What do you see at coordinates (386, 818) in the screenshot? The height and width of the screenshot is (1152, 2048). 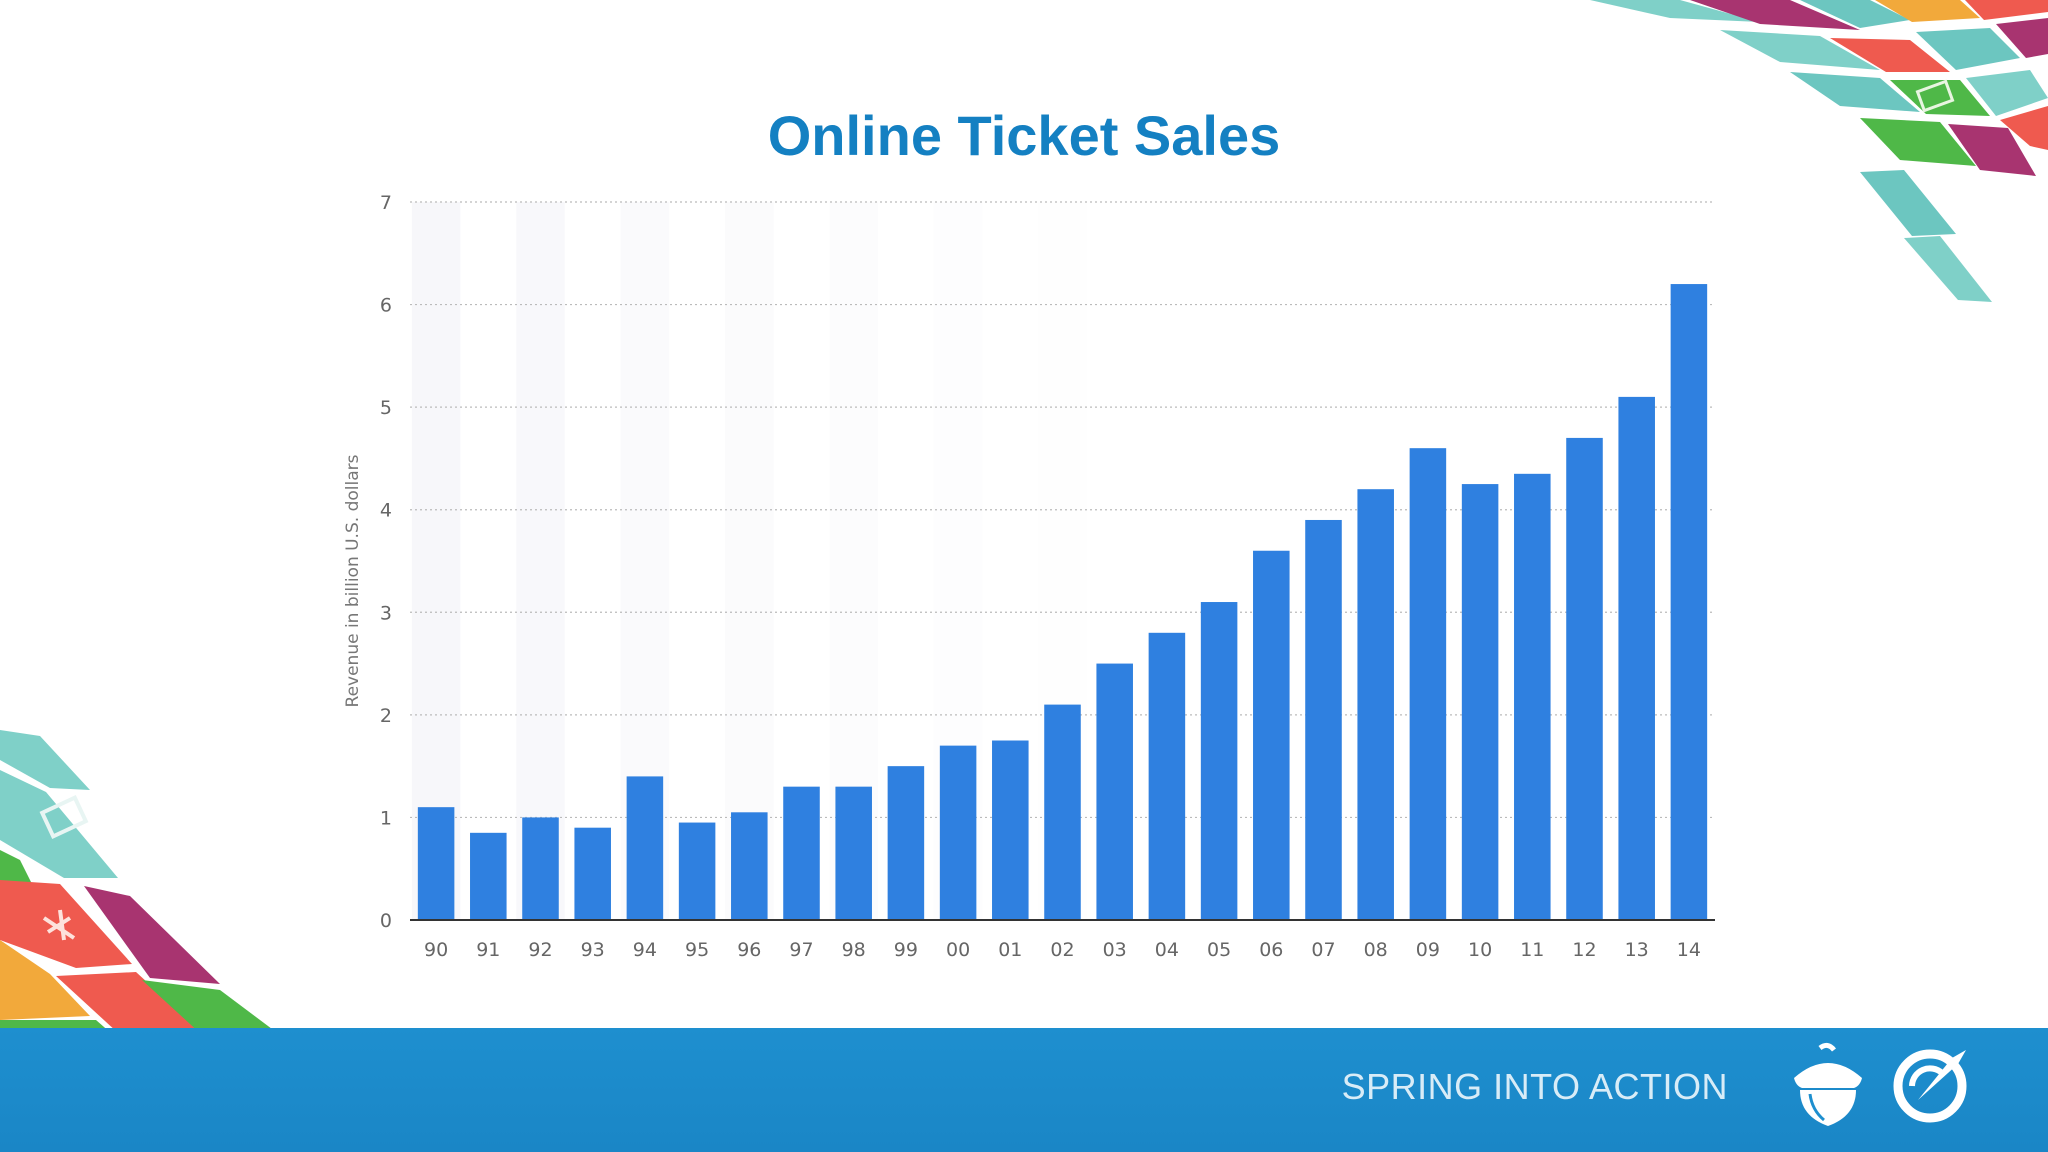 I see `y-tick-label: 1` at bounding box center [386, 818].